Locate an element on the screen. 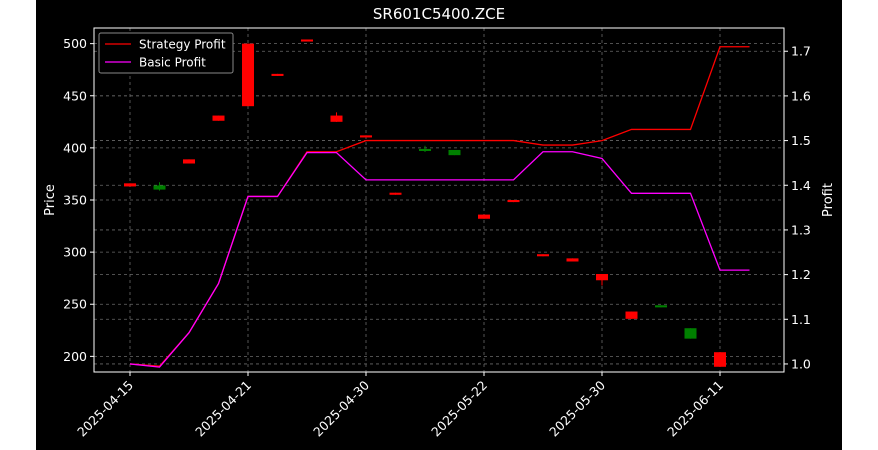 This screenshot has width=878, height=450. x-tick-label: 2025-04-30 is located at coordinates (341, 408).